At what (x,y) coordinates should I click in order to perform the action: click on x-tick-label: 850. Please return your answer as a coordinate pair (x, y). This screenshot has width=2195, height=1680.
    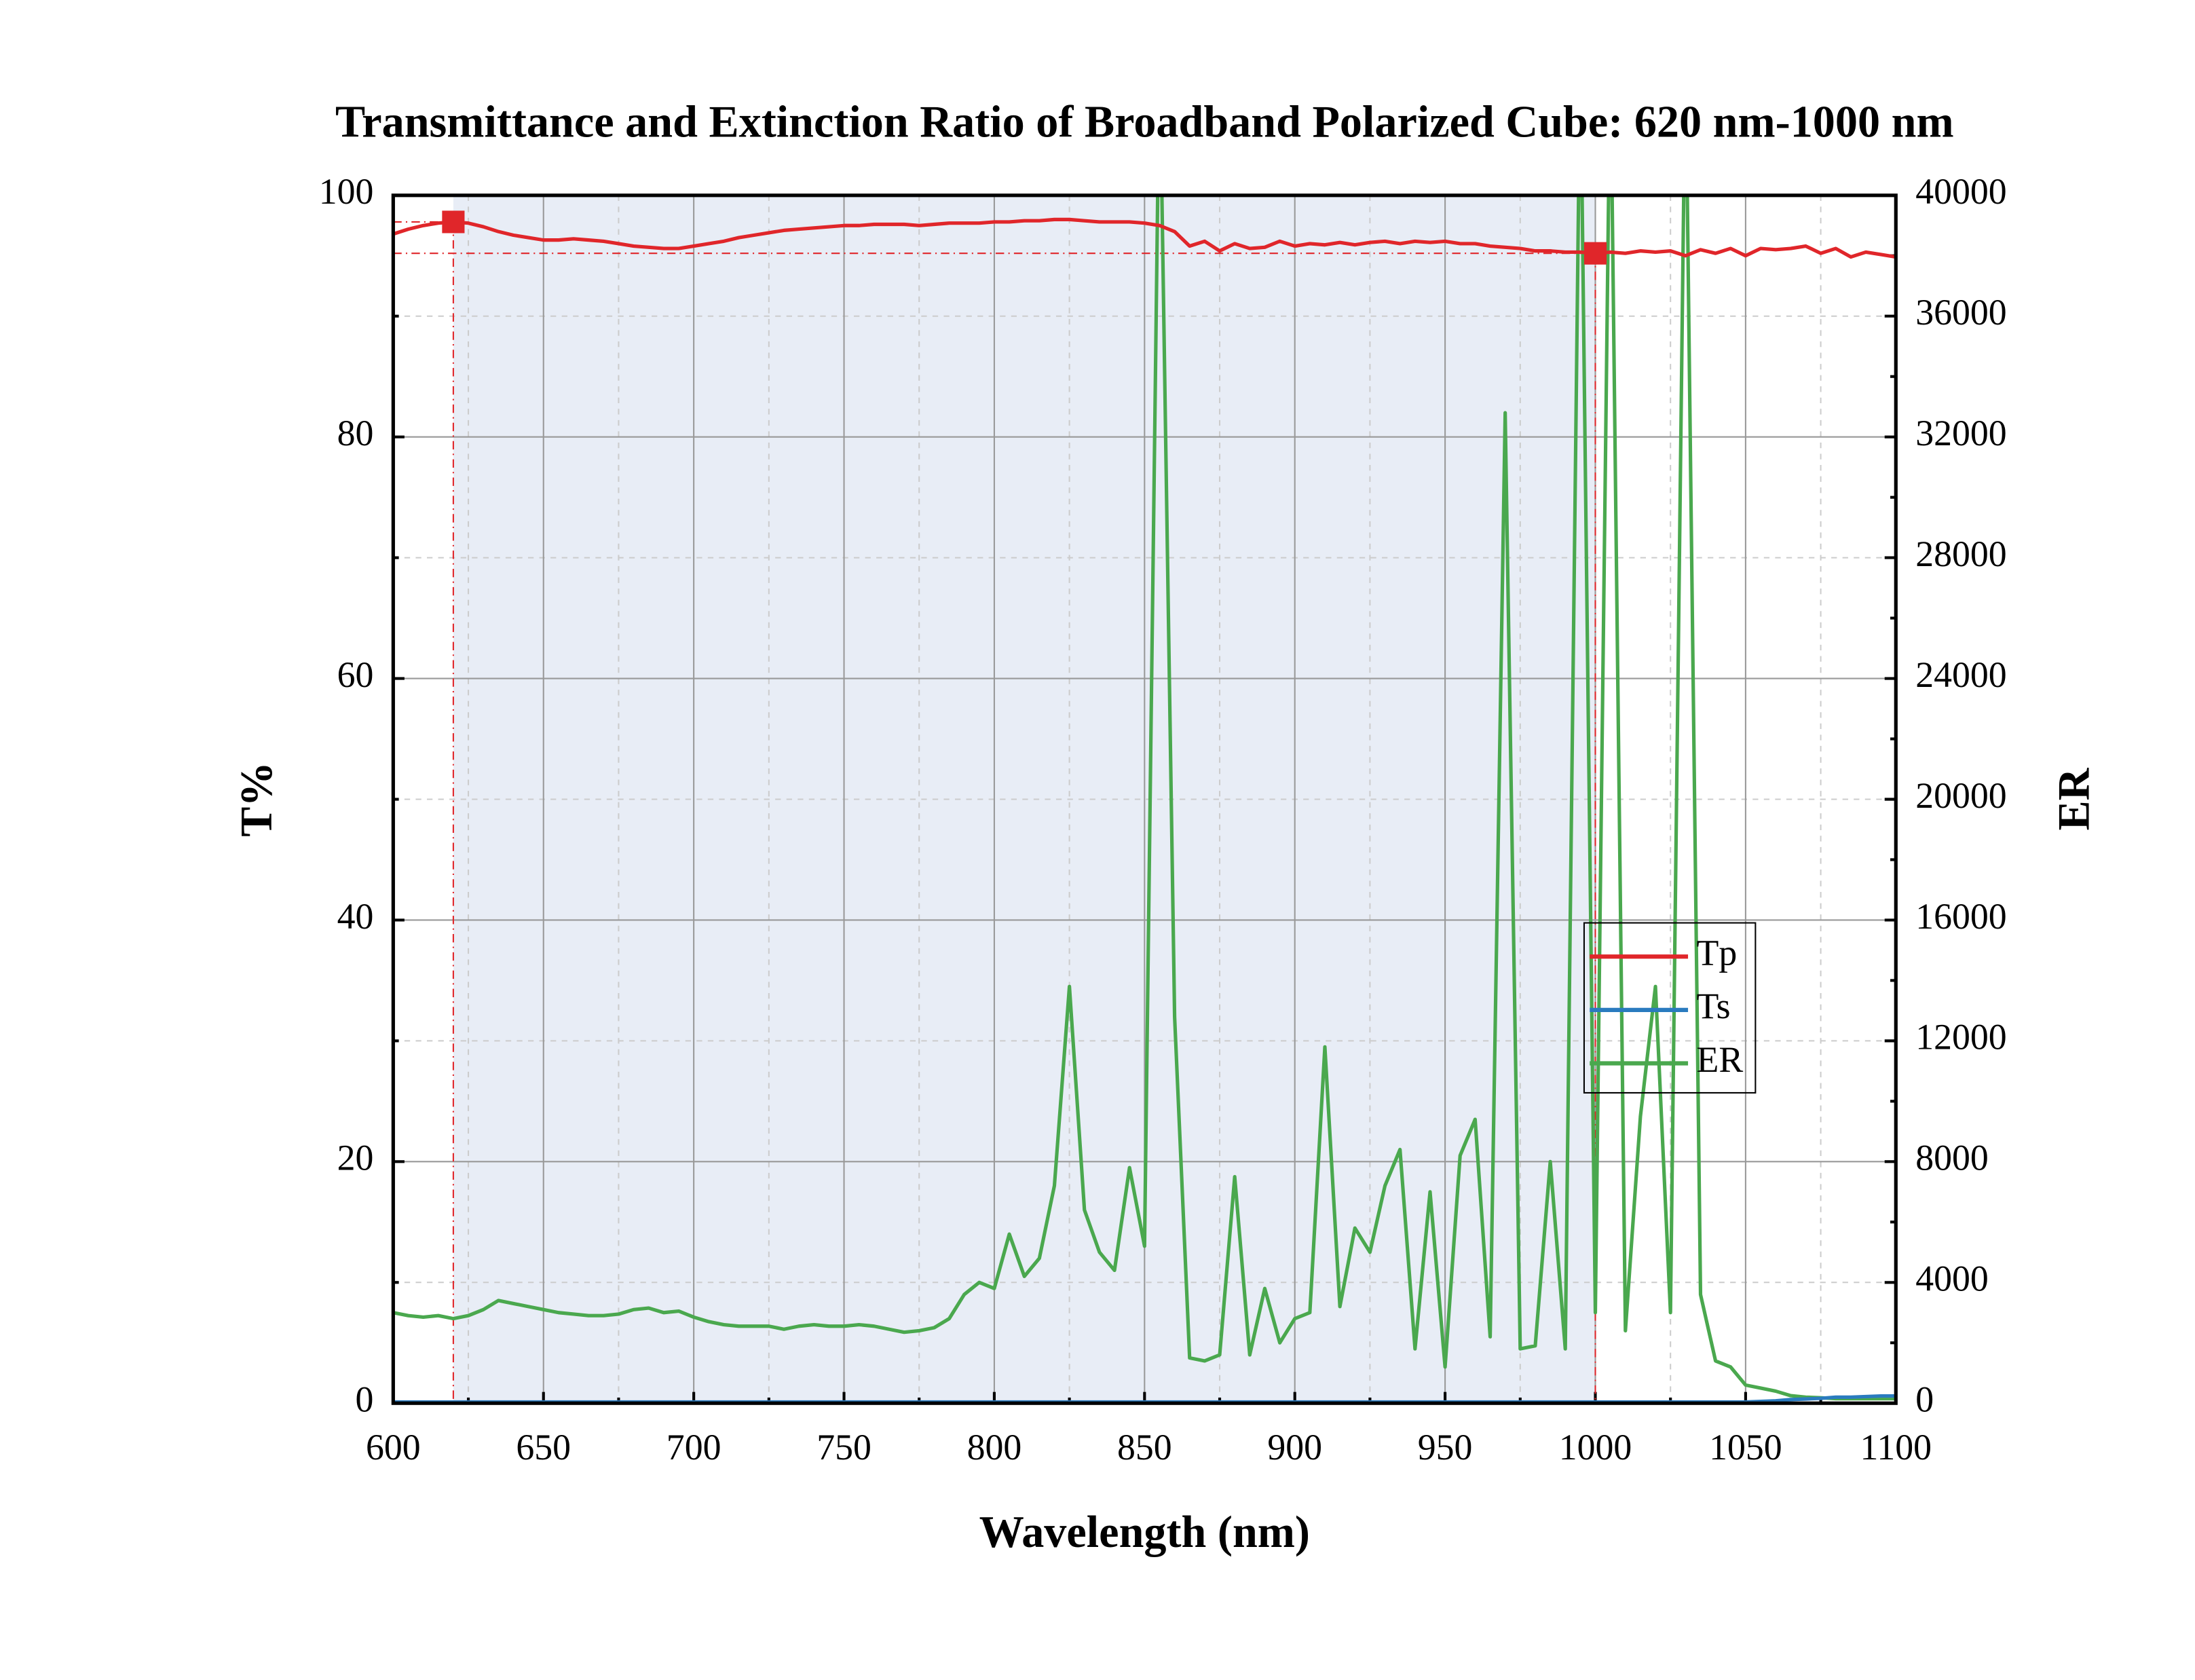
    Looking at the image, I should click on (1144, 1448).